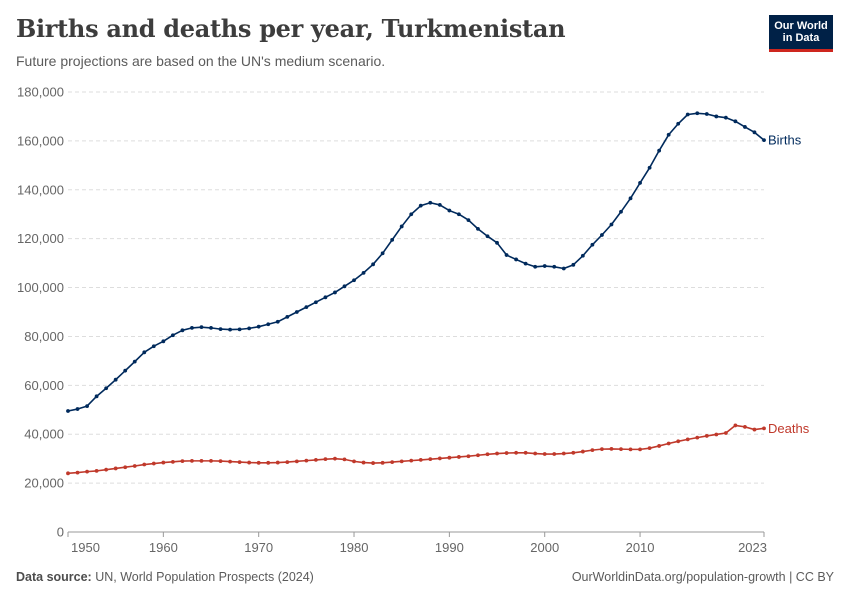 This screenshot has height=600, width=850. What do you see at coordinates (54, 577) in the screenshot?
I see `data-source-label: Data source:` at bounding box center [54, 577].